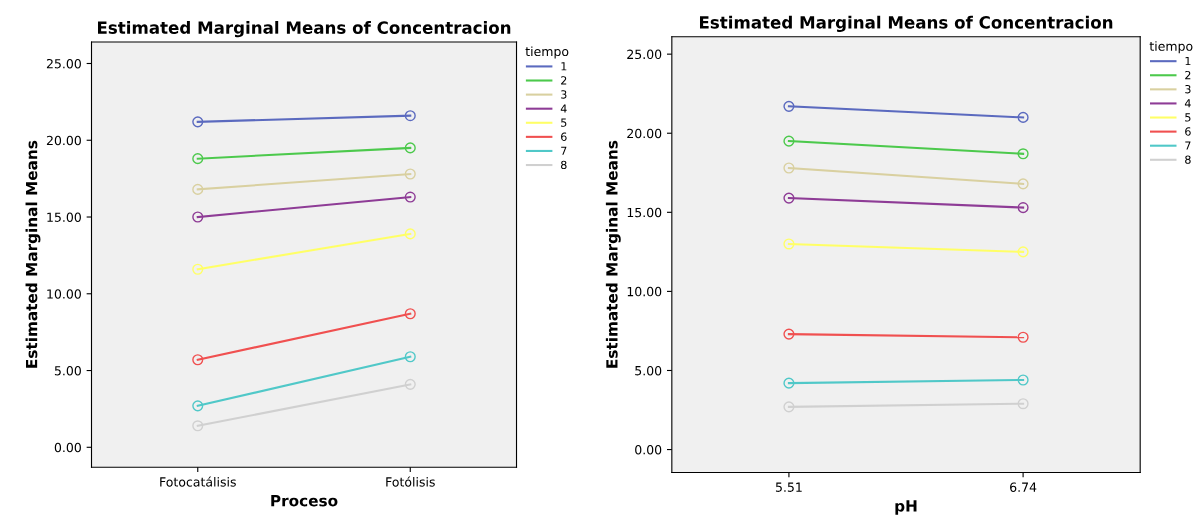 This screenshot has height=525, width=1204. I want to click on x-tick-label: Fotocatálisis, so click(198, 481).